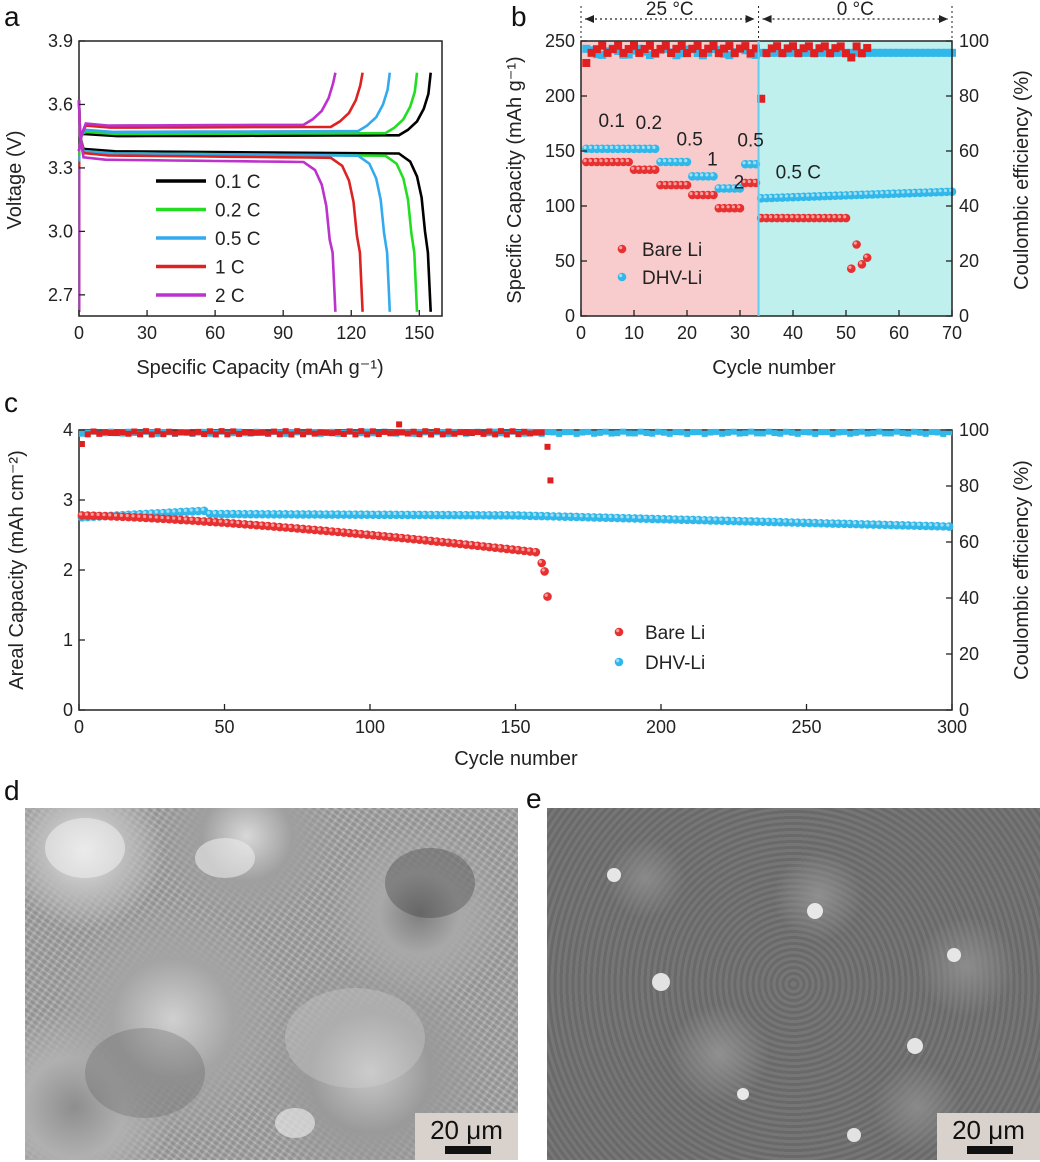  Describe the element at coordinates (271, 984) in the screenshot. I see `sem-image-bare-li: 20 μm` at that location.